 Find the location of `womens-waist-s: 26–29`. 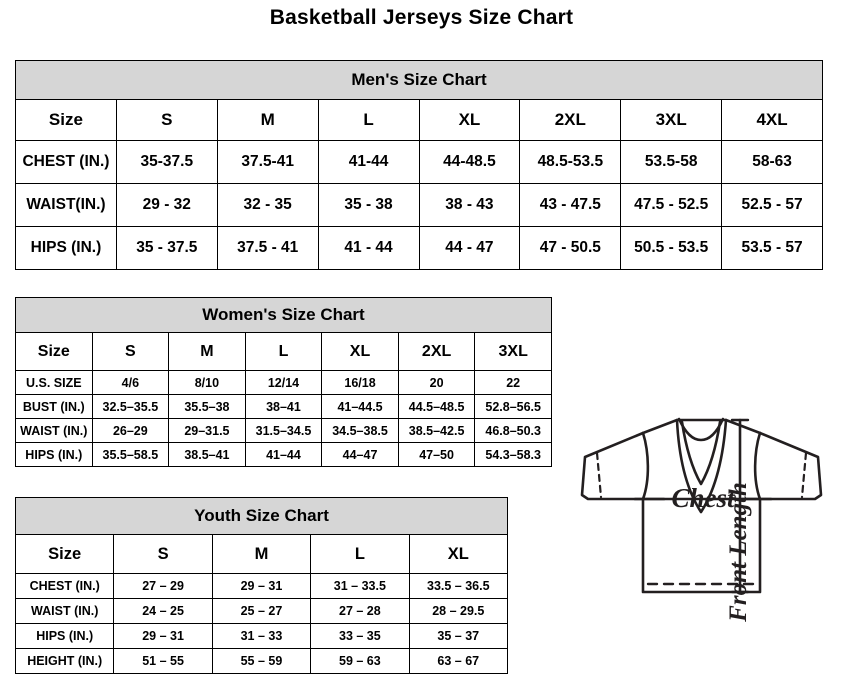

womens-waist-s: 26–29 is located at coordinates (130, 430).